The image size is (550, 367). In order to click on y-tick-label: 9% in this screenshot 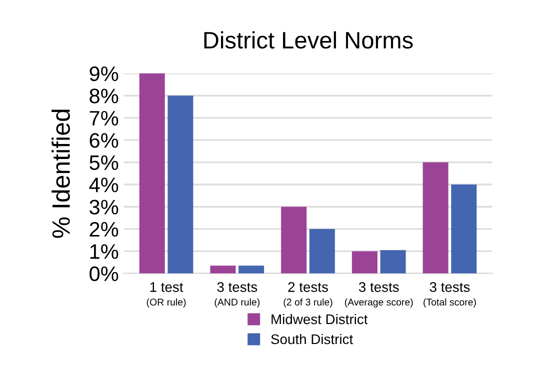, I will do `click(104, 74)`.